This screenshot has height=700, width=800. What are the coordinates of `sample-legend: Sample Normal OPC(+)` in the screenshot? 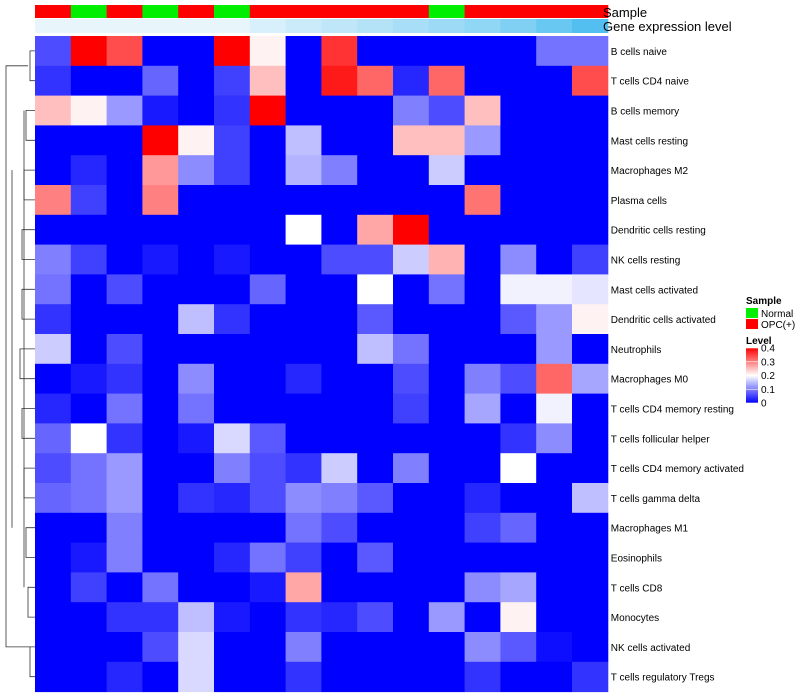 It's located at (770, 313).